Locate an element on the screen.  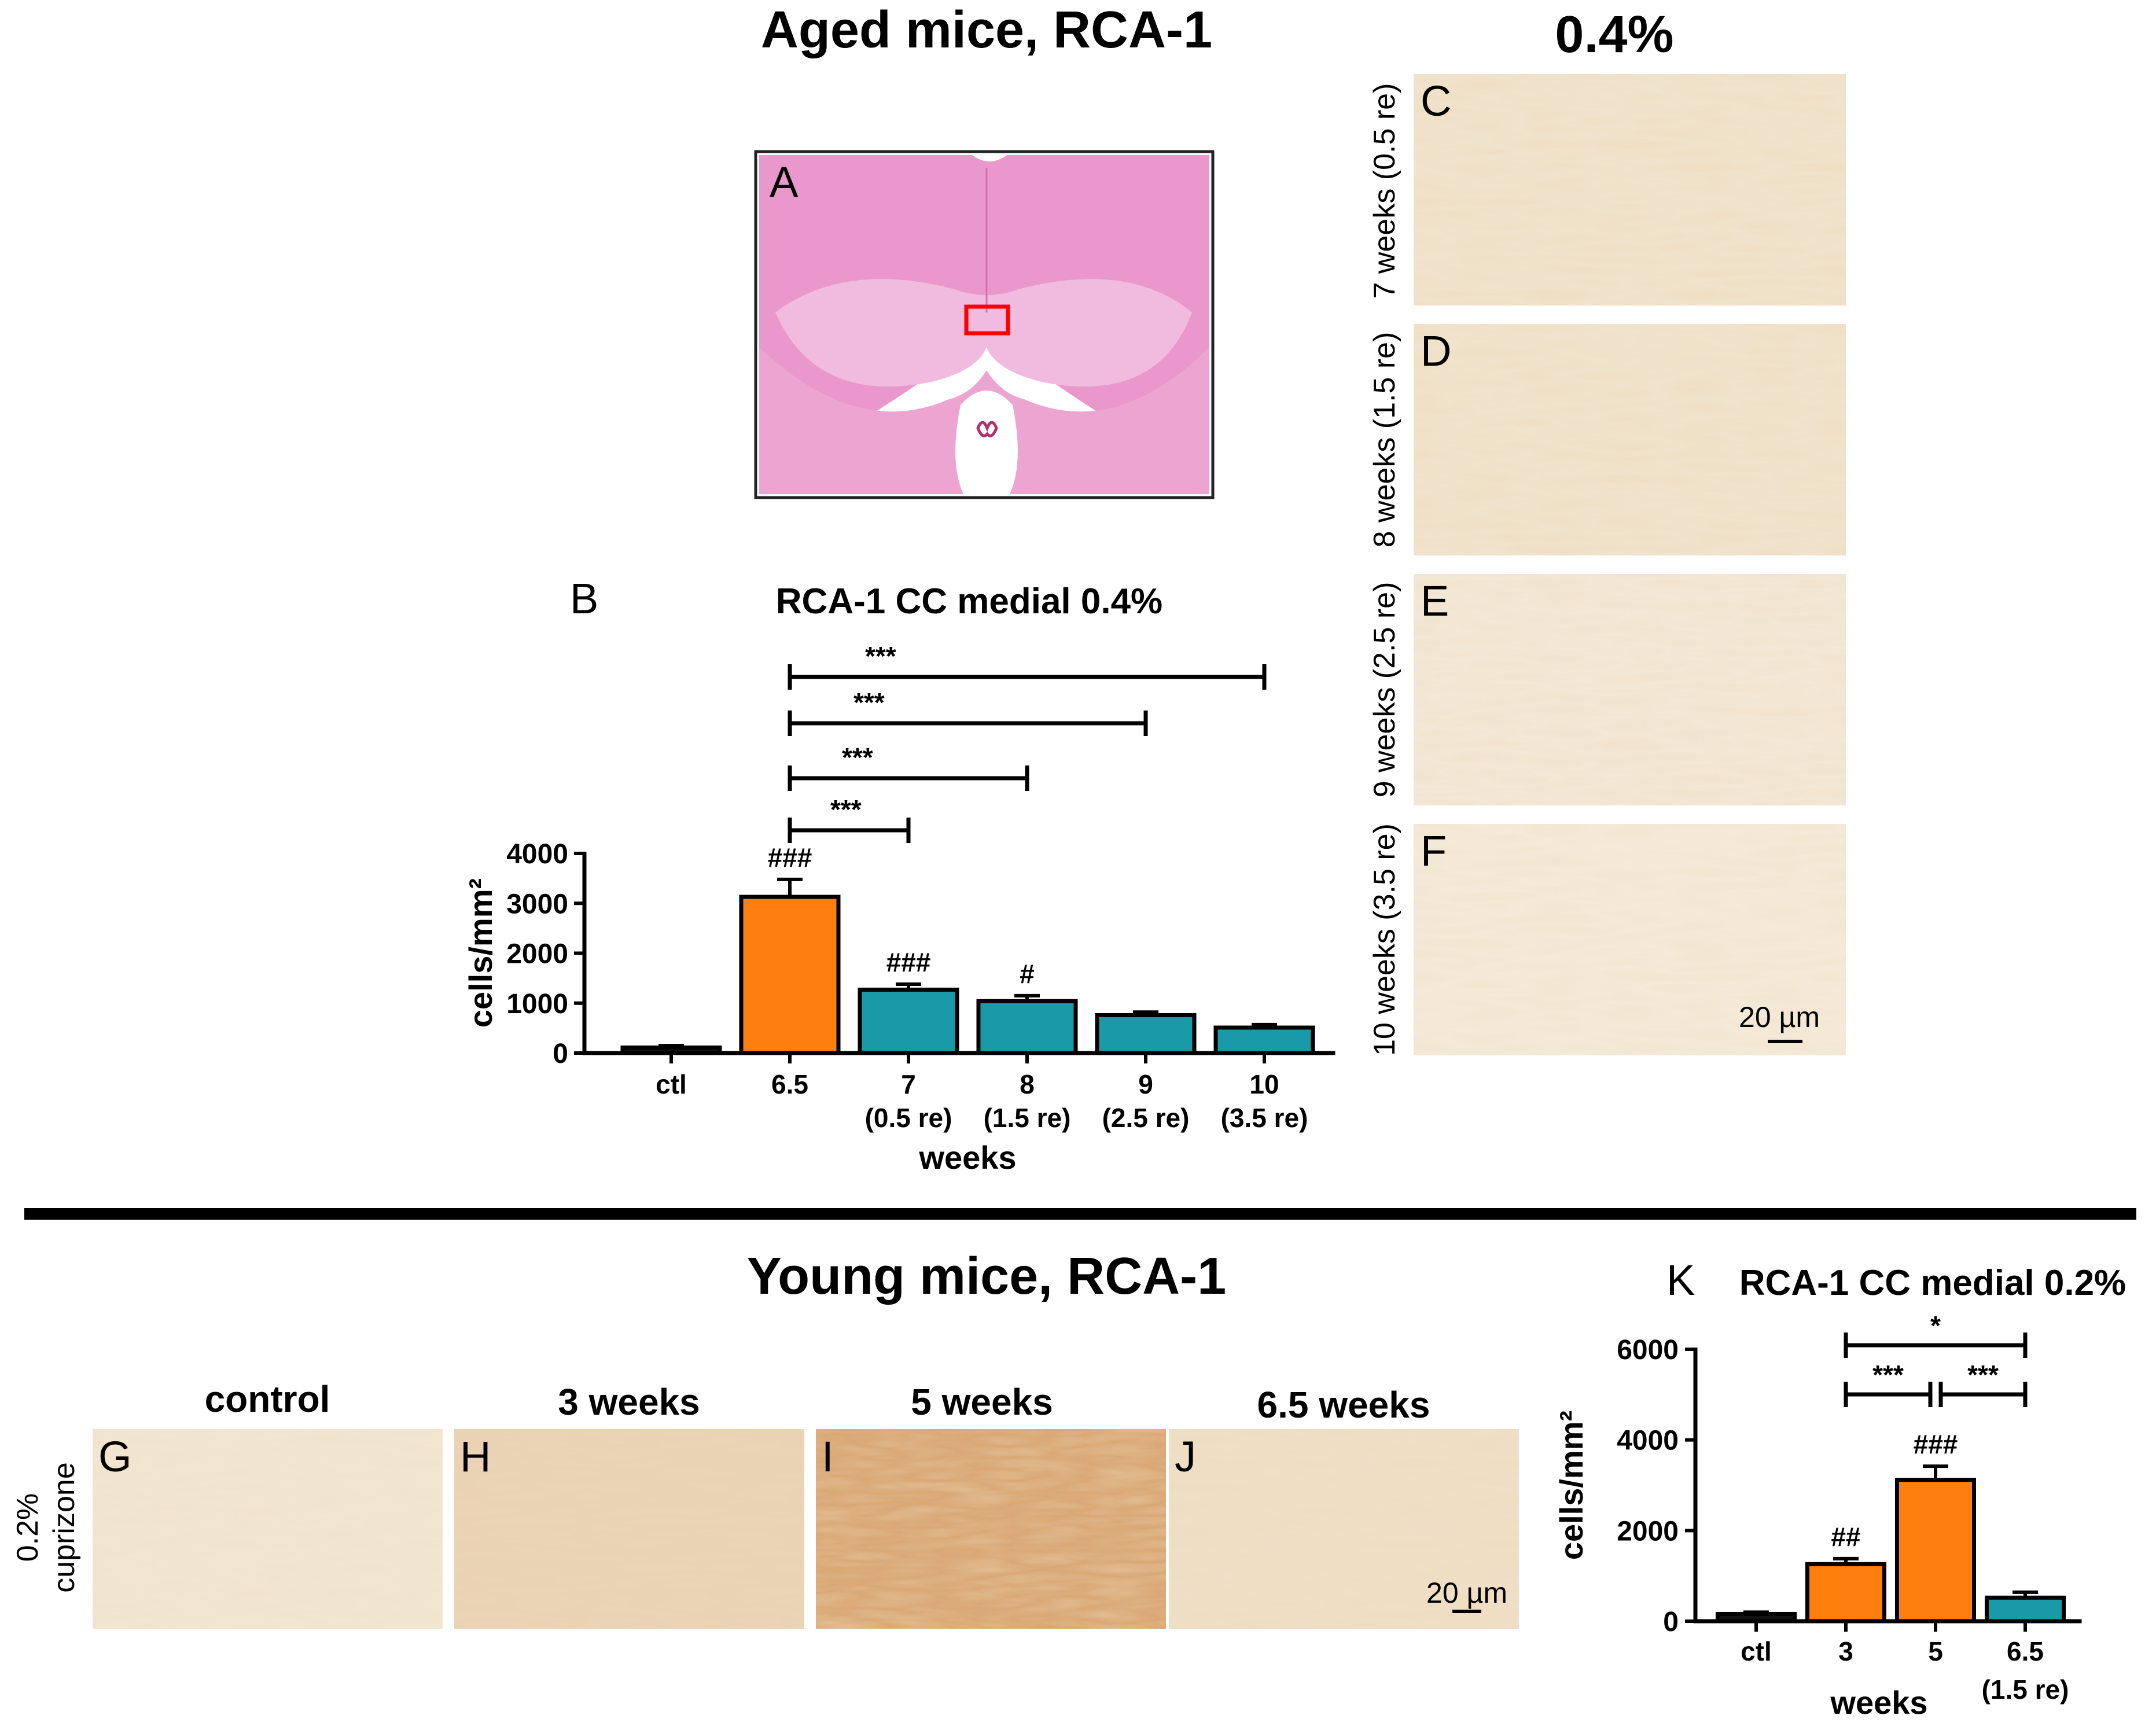
panel-label-f: F is located at coordinates (1434, 851).